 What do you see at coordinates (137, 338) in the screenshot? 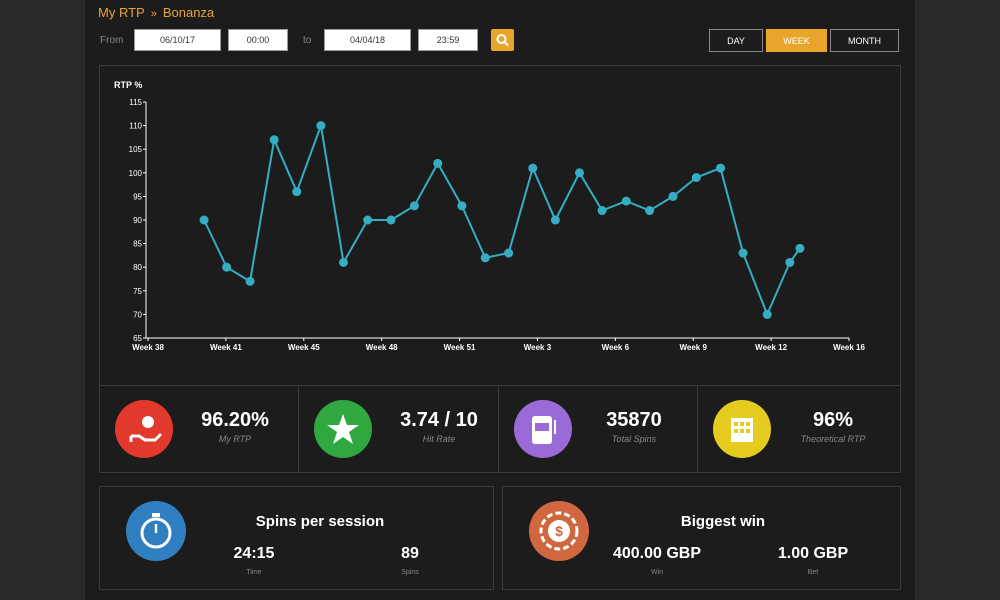
I see `y-tick-label: 65` at bounding box center [137, 338].